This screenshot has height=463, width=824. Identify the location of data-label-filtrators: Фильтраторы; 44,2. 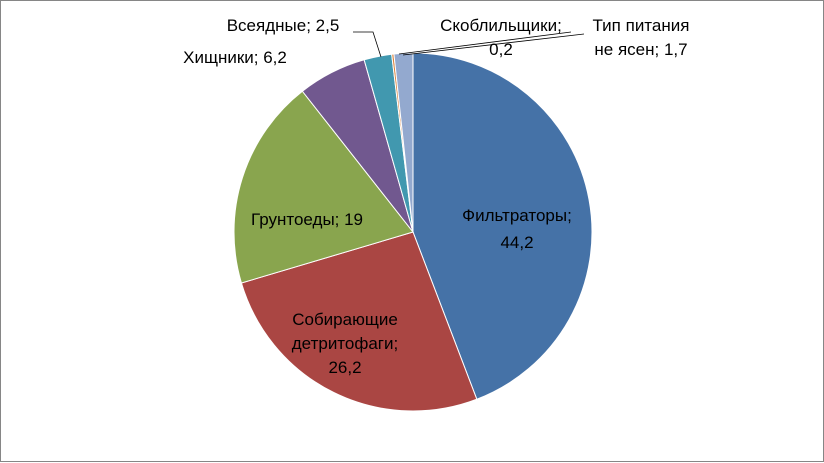
(517, 229).